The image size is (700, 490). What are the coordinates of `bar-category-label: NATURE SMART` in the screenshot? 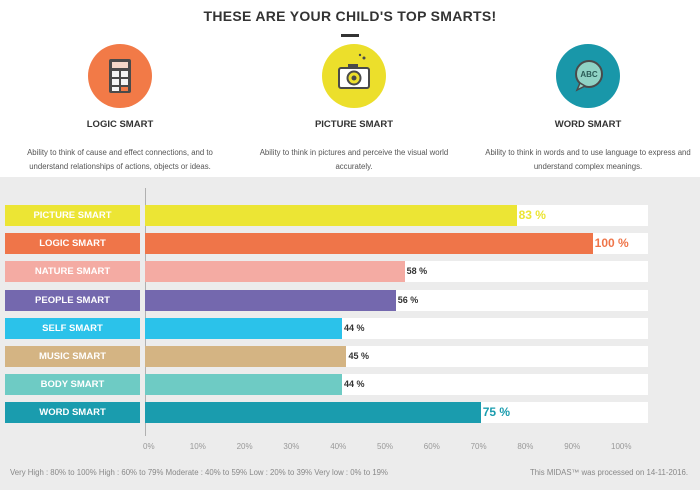 It's located at (72, 271).